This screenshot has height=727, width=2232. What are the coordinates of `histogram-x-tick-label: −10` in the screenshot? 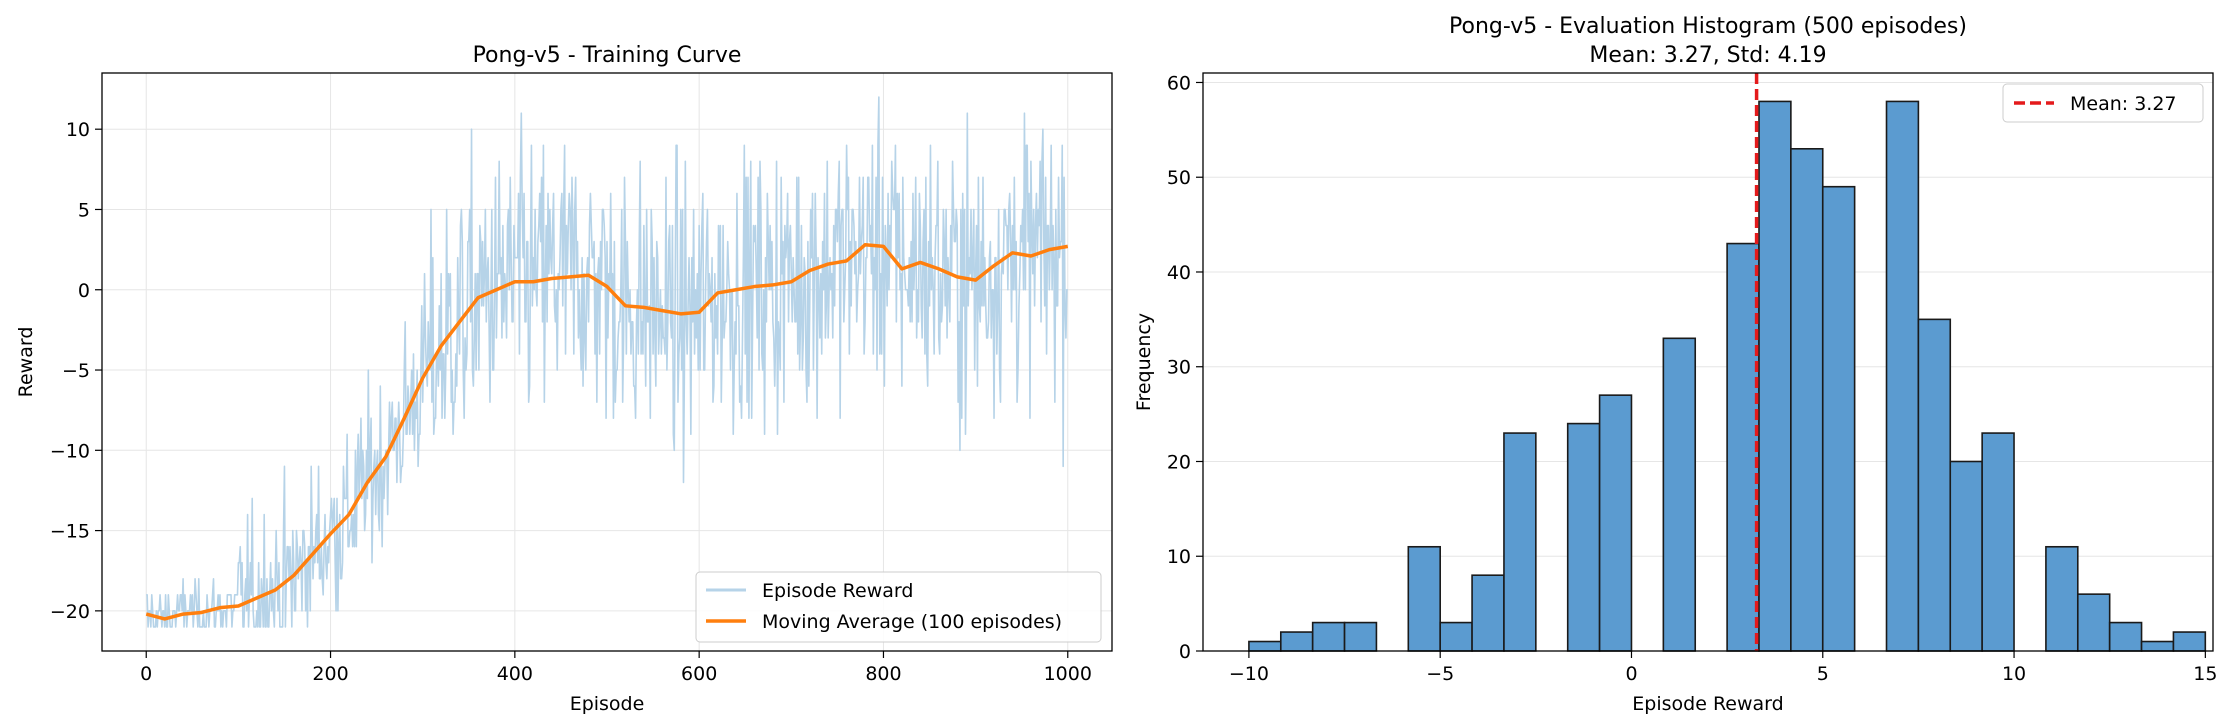 It's located at (1249, 674).